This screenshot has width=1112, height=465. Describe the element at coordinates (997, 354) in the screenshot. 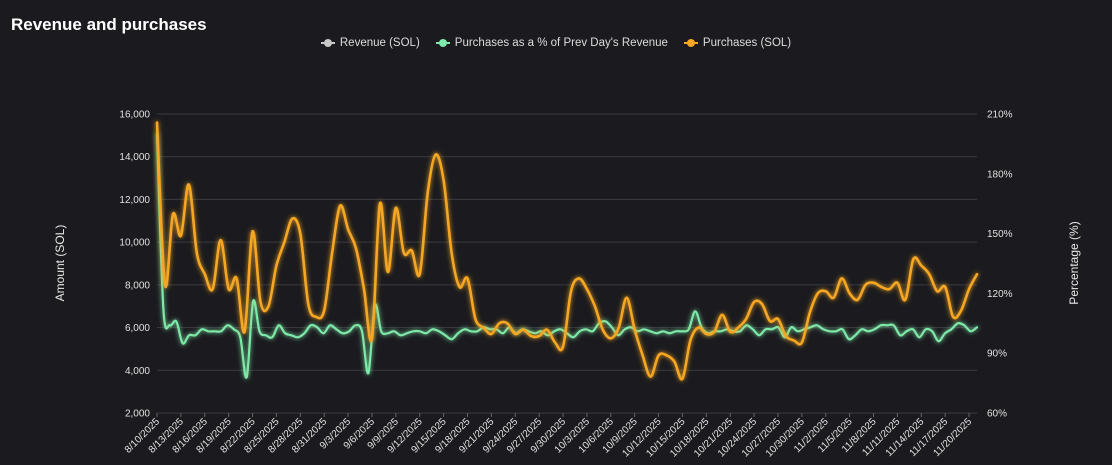

I see `y-tick-label-right: 90%` at that location.